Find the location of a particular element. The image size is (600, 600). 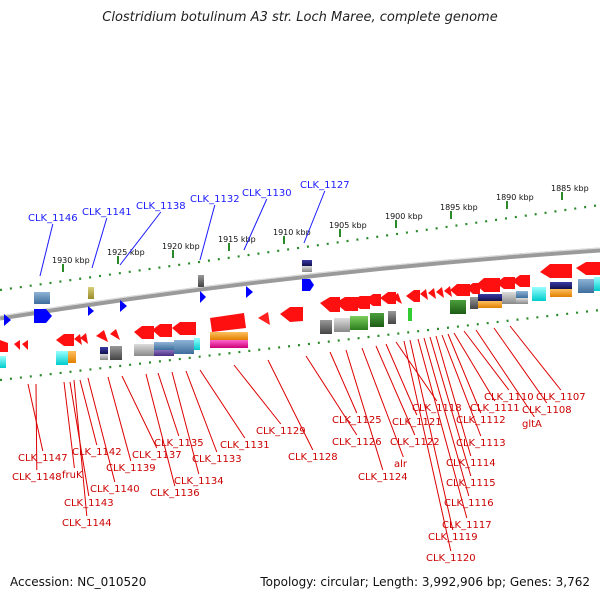

gene-label: CLK_1142 is located at coordinates (97, 452).